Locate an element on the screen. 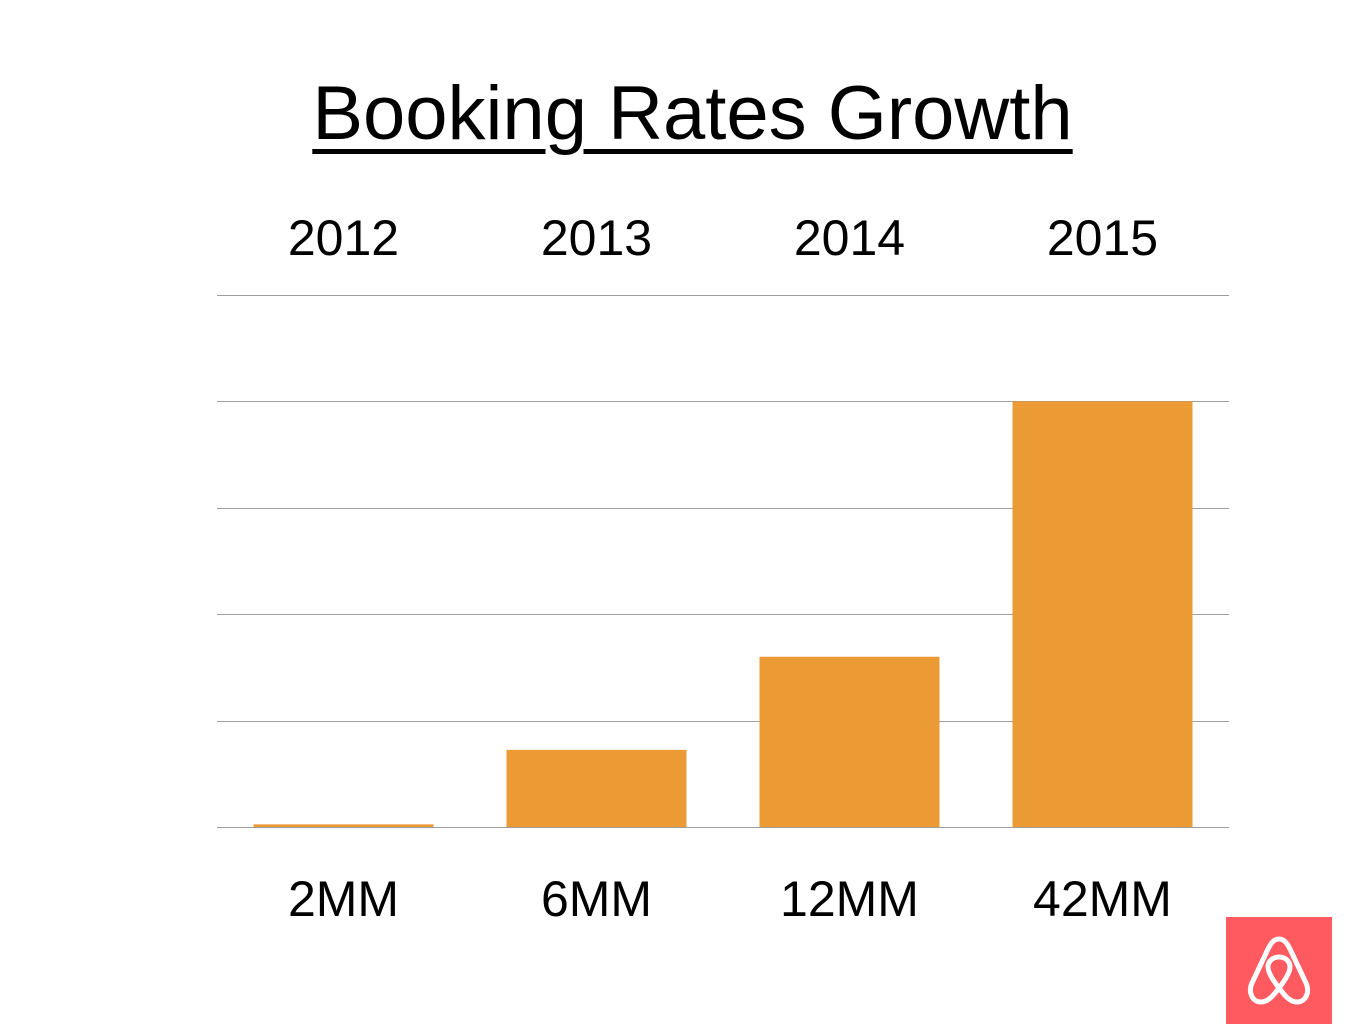  category-label: 2015 is located at coordinates (1102, 238).